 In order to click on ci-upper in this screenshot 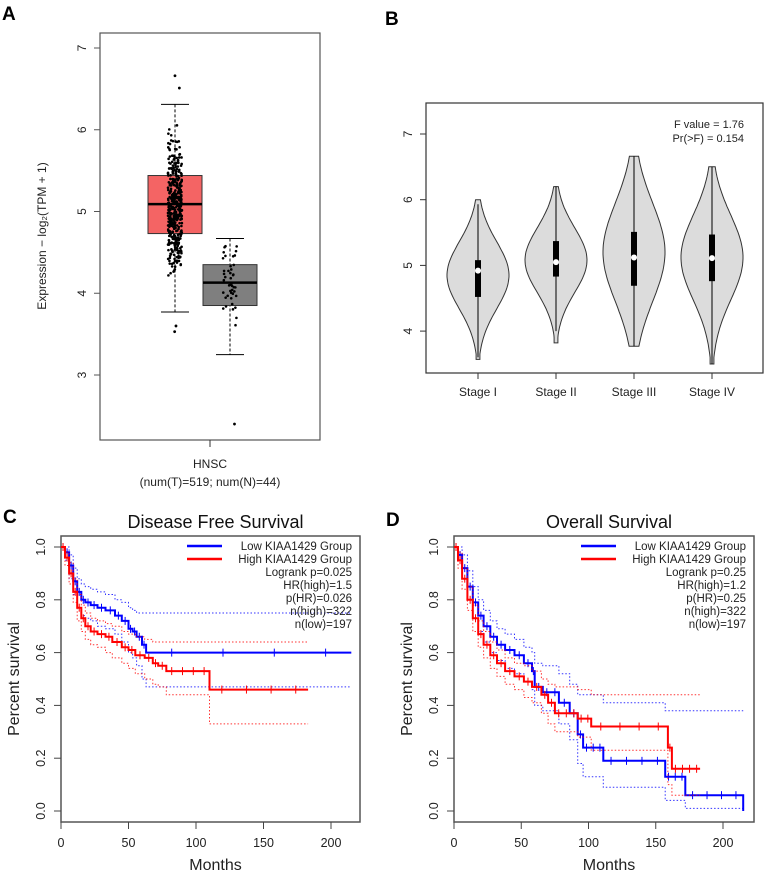, I will do `click(599, 629)`.